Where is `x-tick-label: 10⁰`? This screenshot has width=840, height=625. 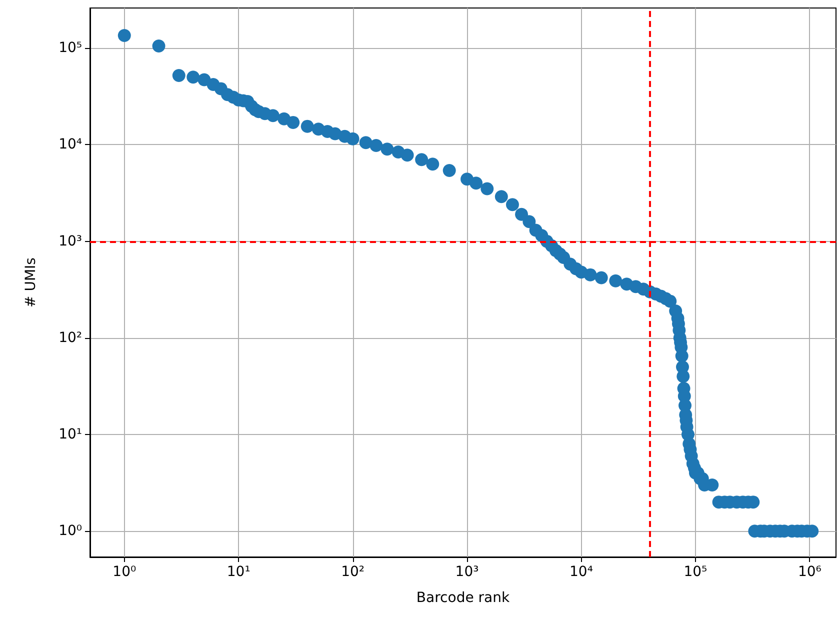
x-tick-label: 10⁰ is located at coordinates (124, 572).